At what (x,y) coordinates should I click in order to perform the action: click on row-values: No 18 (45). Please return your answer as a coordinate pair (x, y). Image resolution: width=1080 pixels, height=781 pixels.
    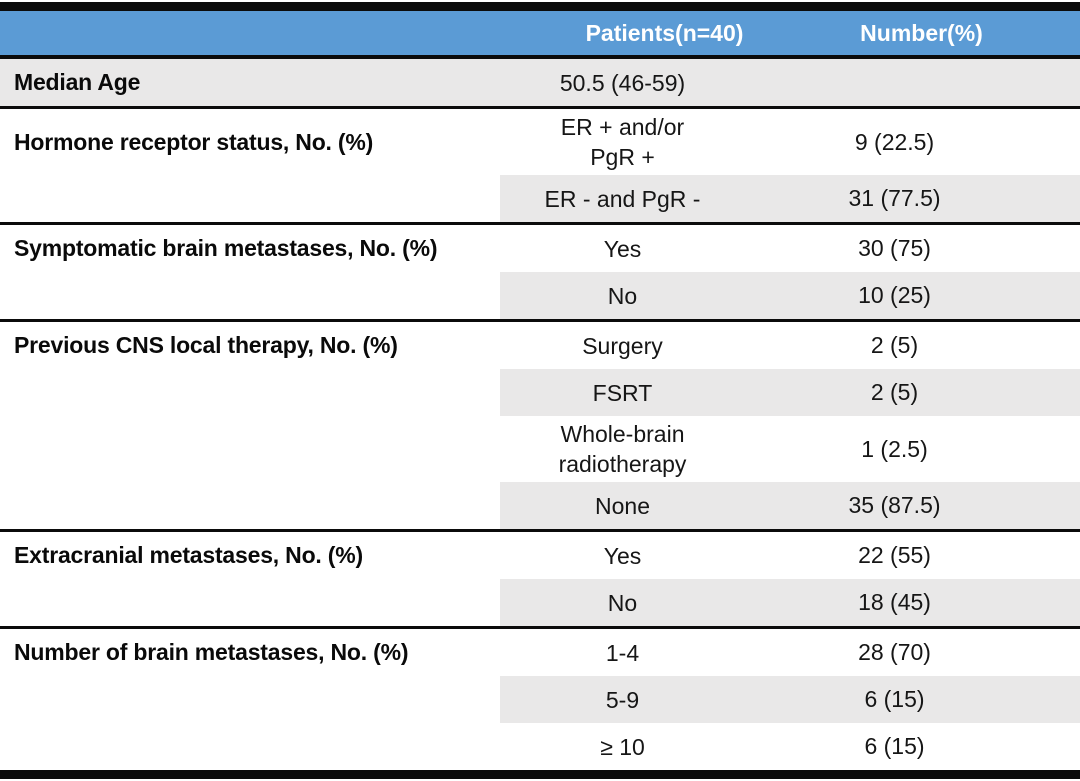
    Looking at the image, I should click on (790, 602).